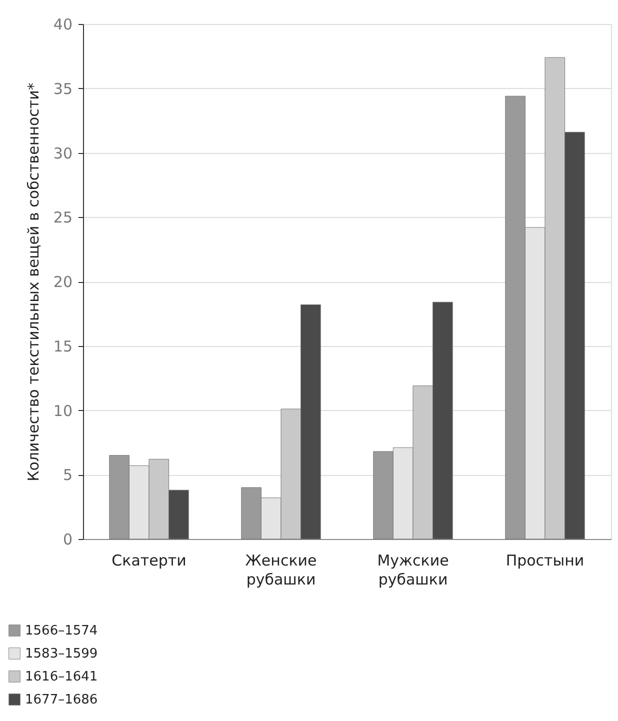 The image size is (618, 721). Describe the element at coordinates (33, 282) in the screenshot. I see `y-axis-title: Количество текстильных вещей в собственности*` at that location.